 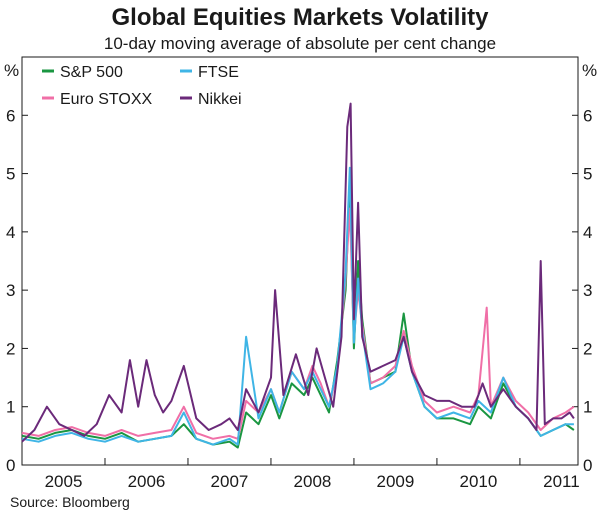 What do you see at coordinates (10, 465) in the screenshot?
I see `y-tick-label-left: 0` at bounding box center [10, 465].